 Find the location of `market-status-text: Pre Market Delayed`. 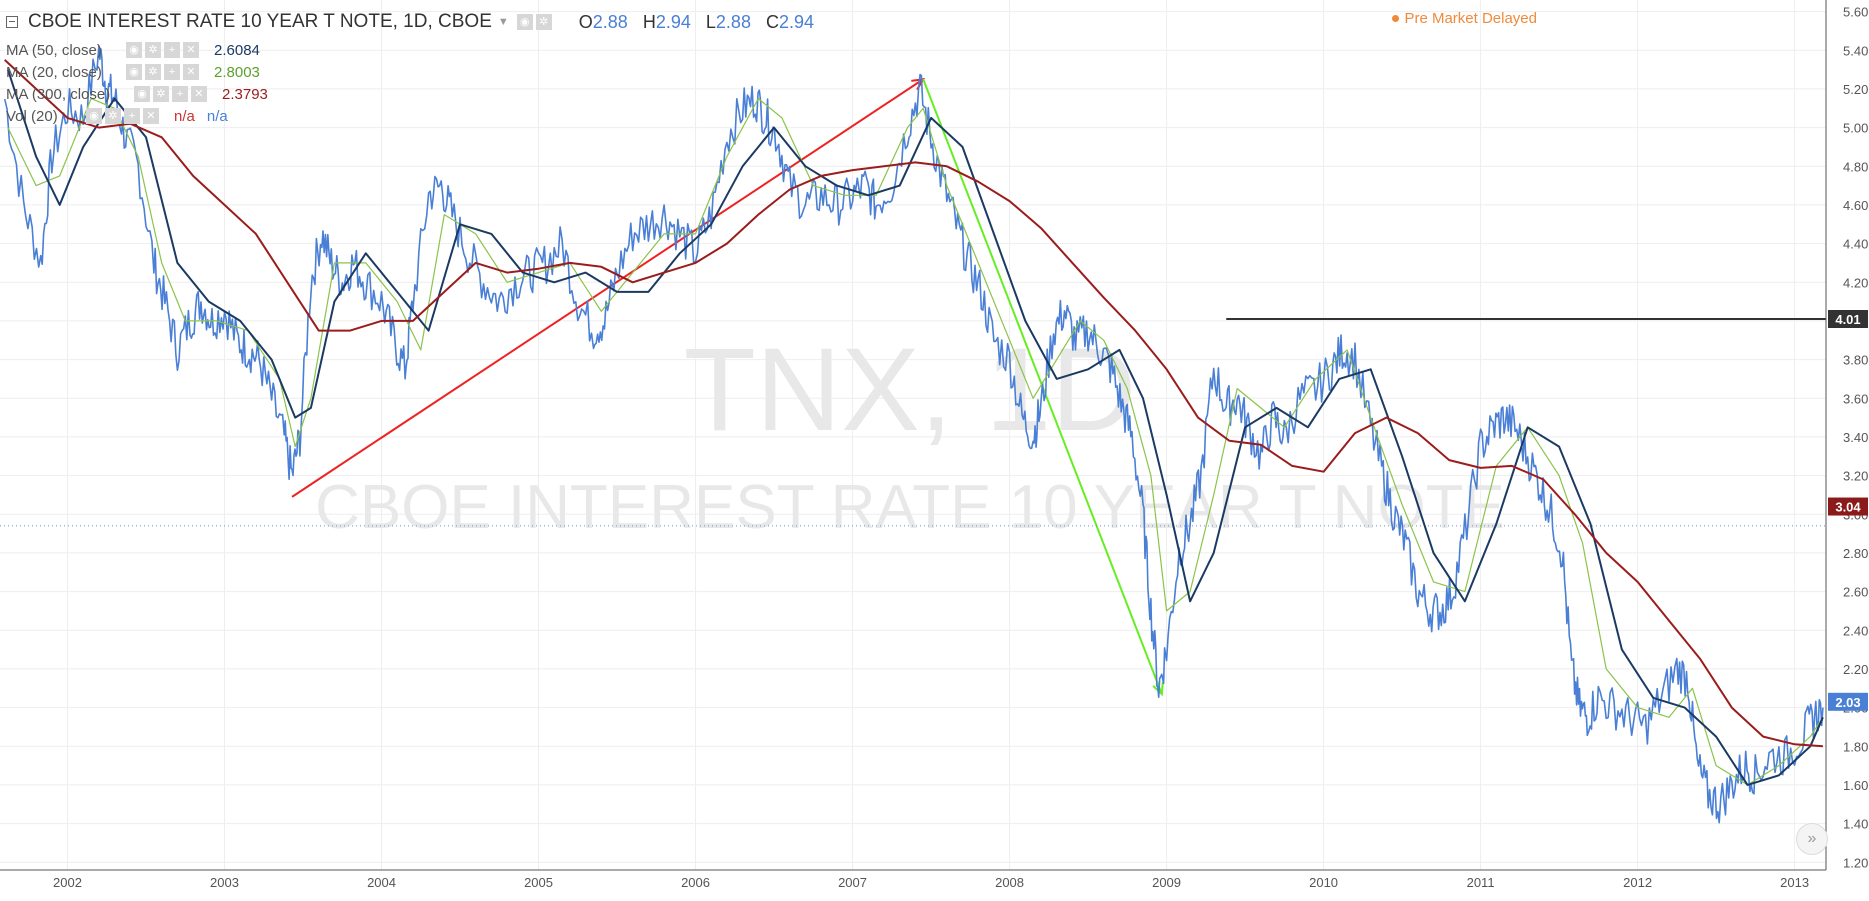

market-status-text: Pre Market Delayed is located at coordinates (1470, 18).